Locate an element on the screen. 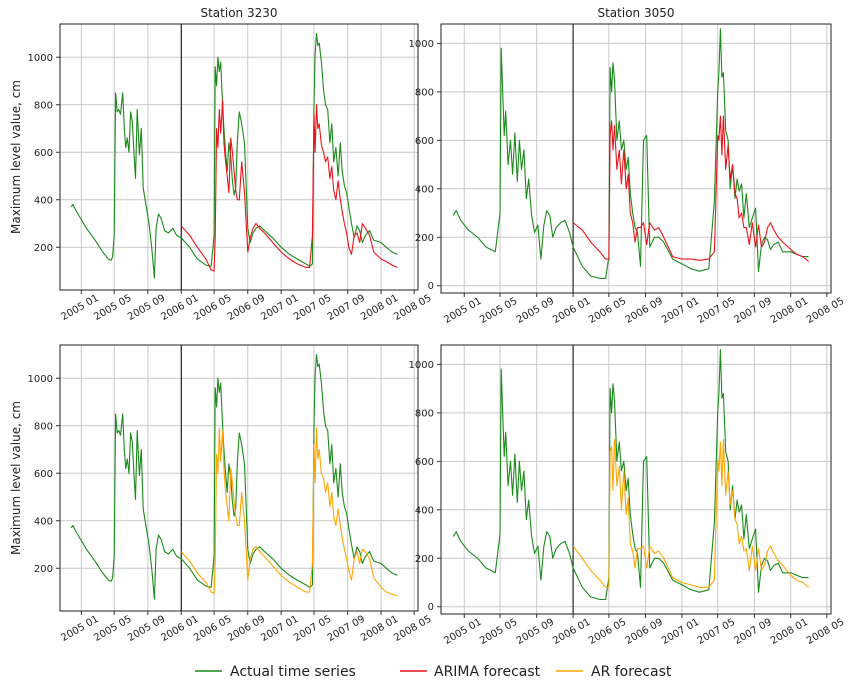 Image resolution: width=850 pixels, height=691 pixels. legend-label-actual: Actual time series is located at coordinates (293, 672).